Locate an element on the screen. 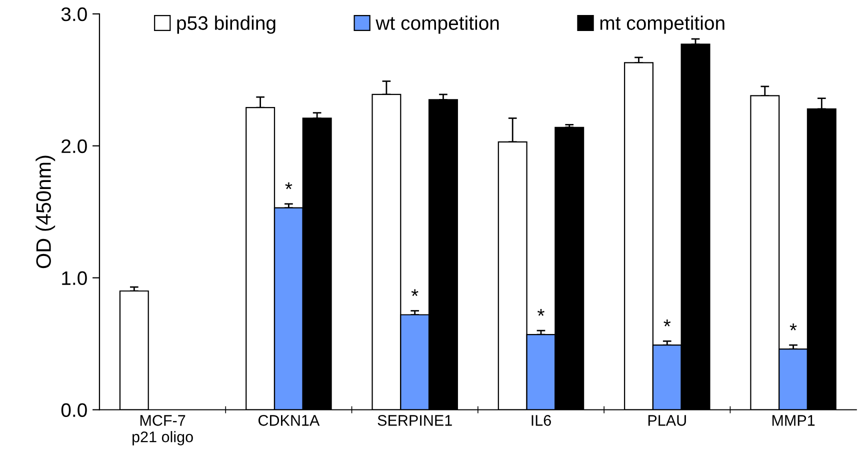 The width and height of the screenshot is (865, 463). legend-label: wt competition is located at coordinates (437, 25).